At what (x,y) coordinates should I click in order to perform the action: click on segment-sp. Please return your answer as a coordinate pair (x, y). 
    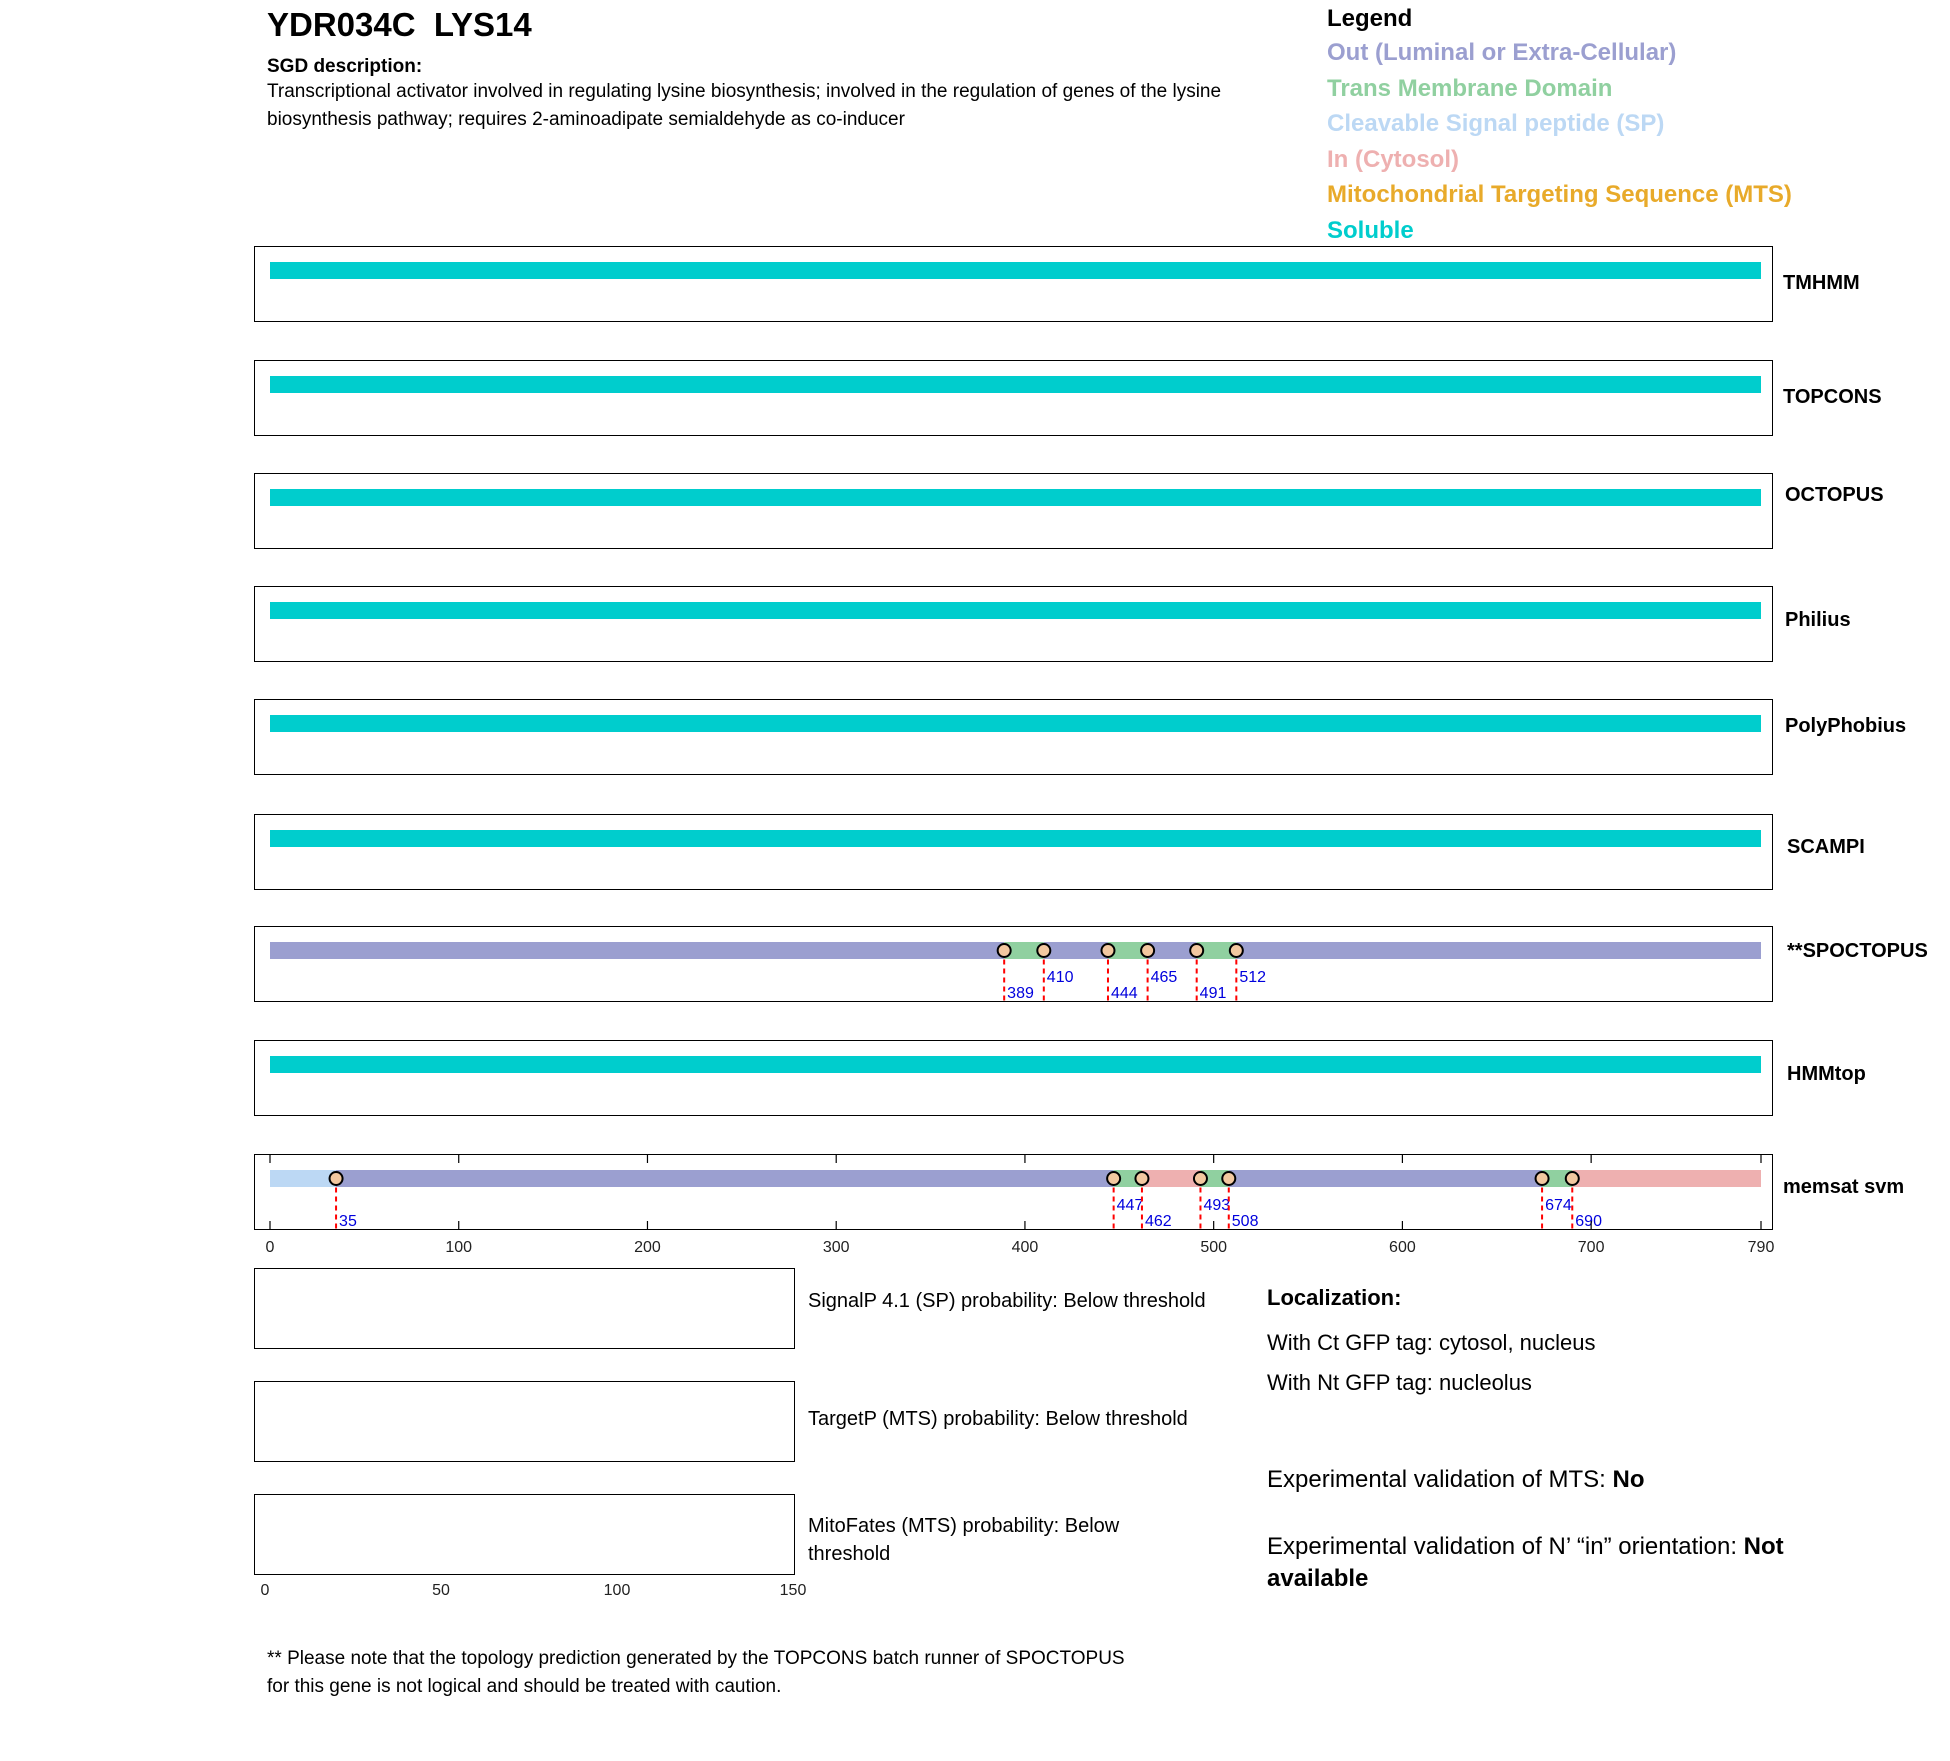
    Looking at the image, I should click on (303, 1178).